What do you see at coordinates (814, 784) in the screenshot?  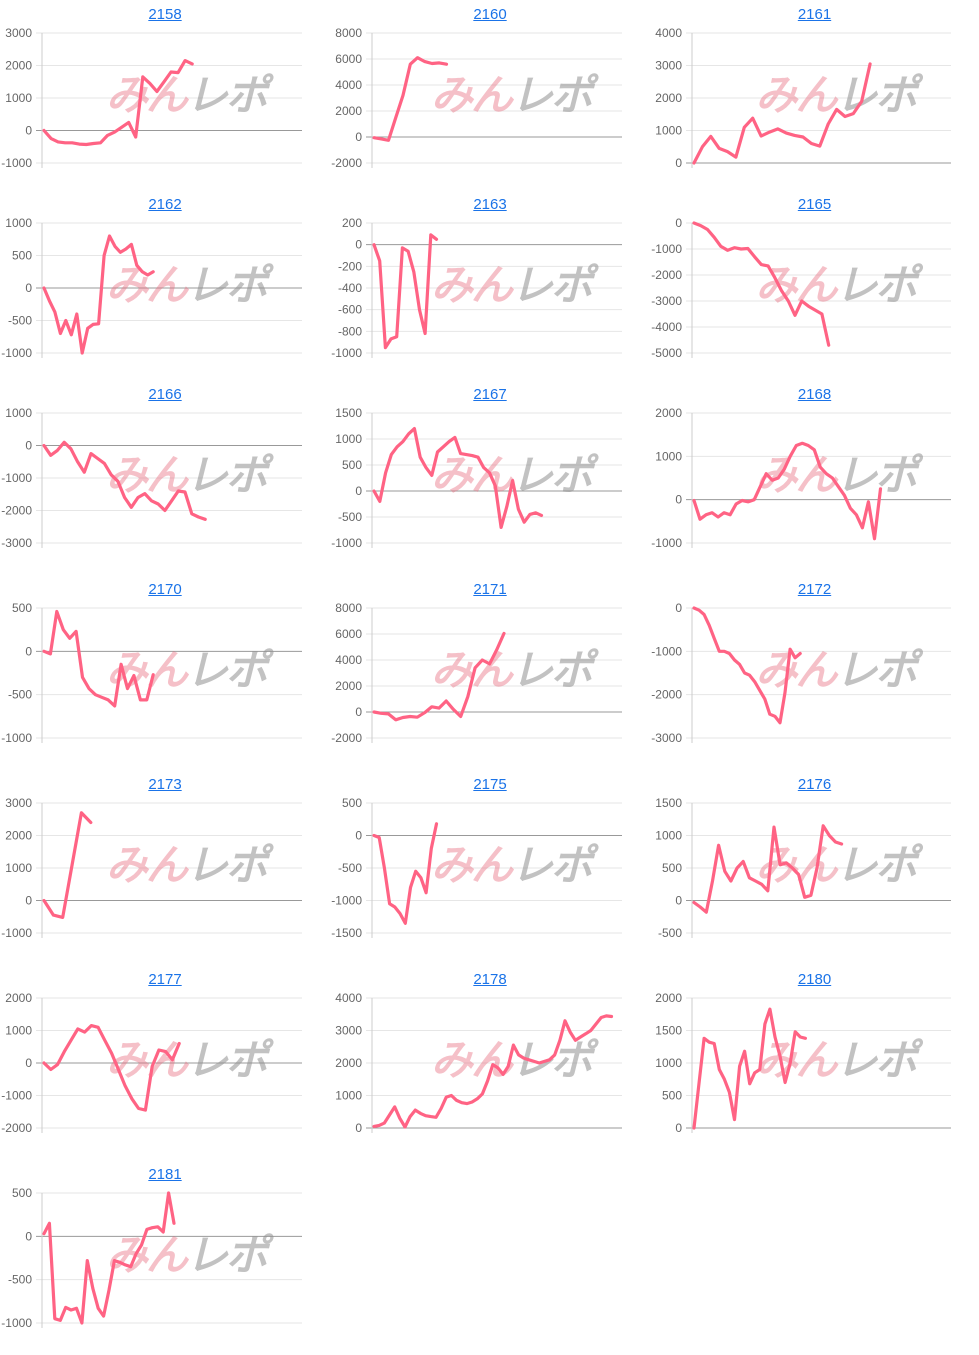 I see `chart-title-link: 2176` at bounding box center [814, 784].